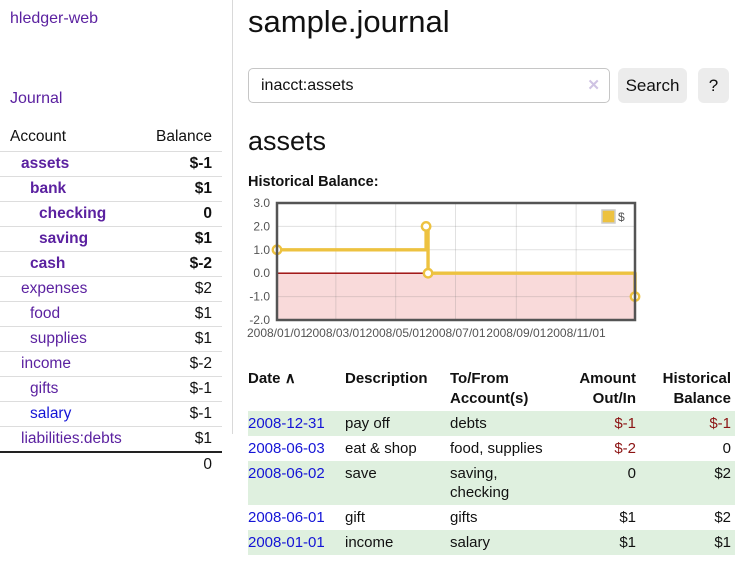 The height and width of the screenshot is (582, 742). Describe the element at coordinates (111, 364) in the screenshot. I see `account-row: income $-2` at that location.